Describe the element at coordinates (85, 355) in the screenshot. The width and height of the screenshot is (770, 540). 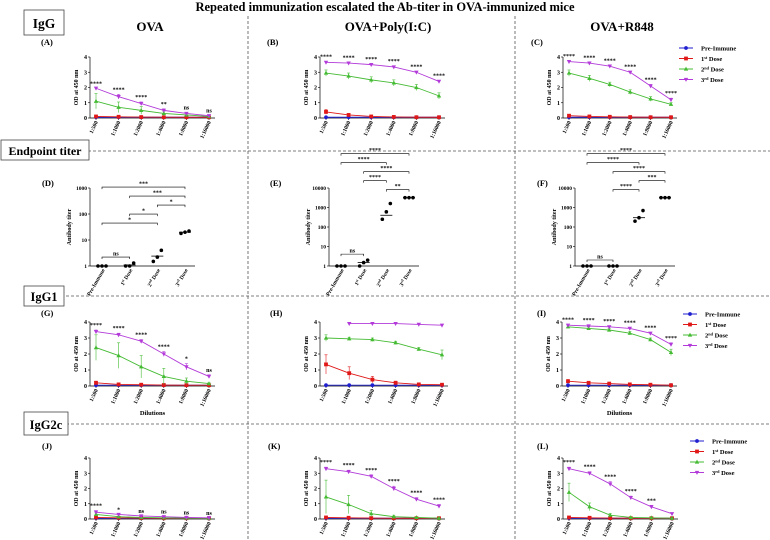
I see `y-tick-label: 2` at that location.